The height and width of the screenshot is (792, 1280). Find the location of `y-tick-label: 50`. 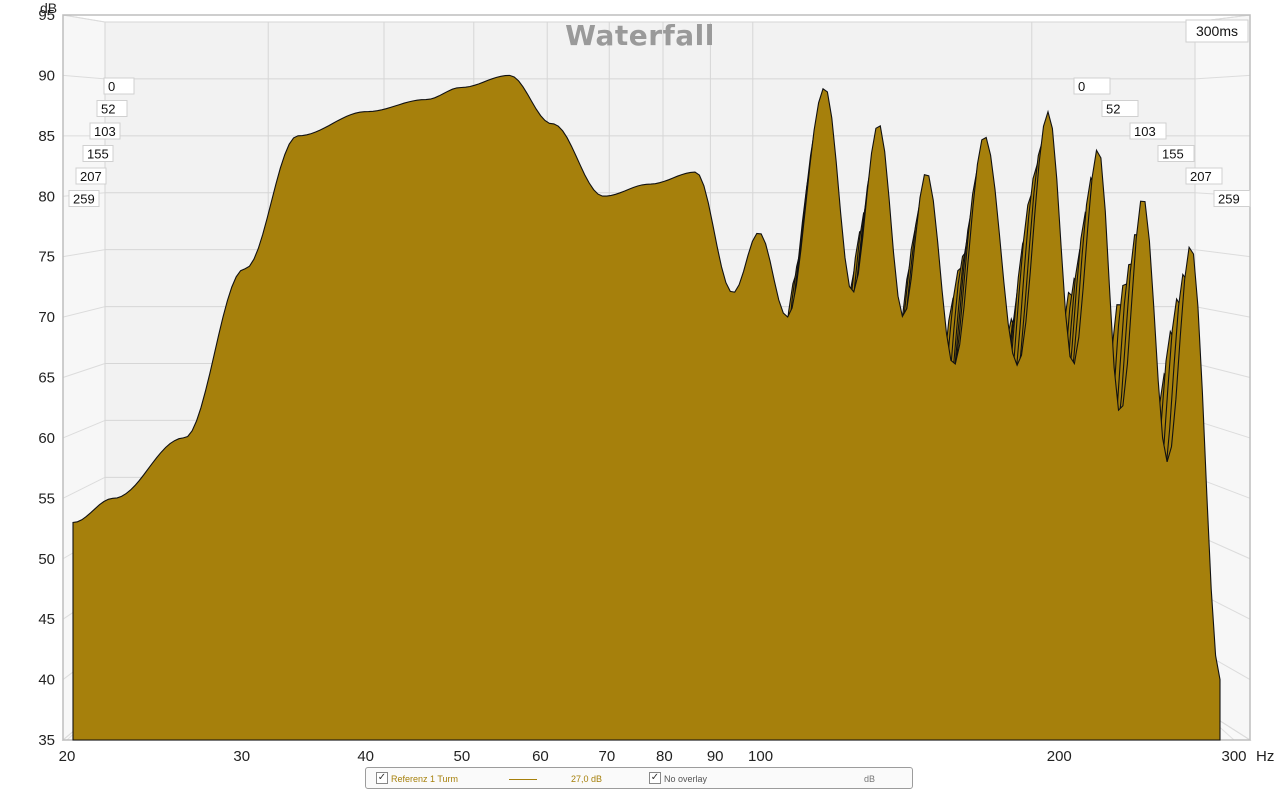

y-tick-label: 50 is located at coordinates (46, 559).